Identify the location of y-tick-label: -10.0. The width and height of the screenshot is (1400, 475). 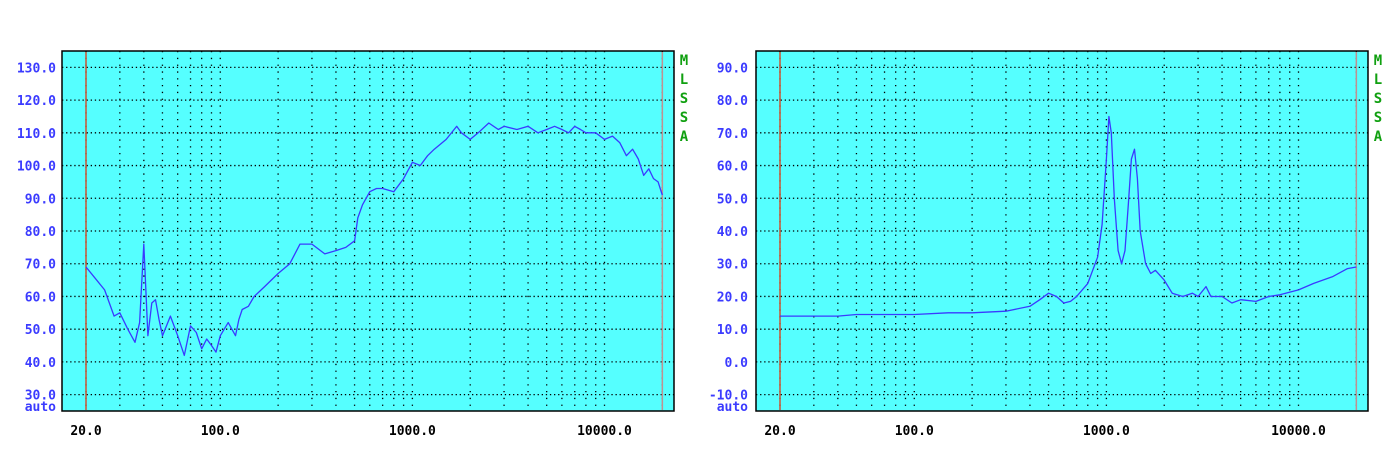
(728, 396).